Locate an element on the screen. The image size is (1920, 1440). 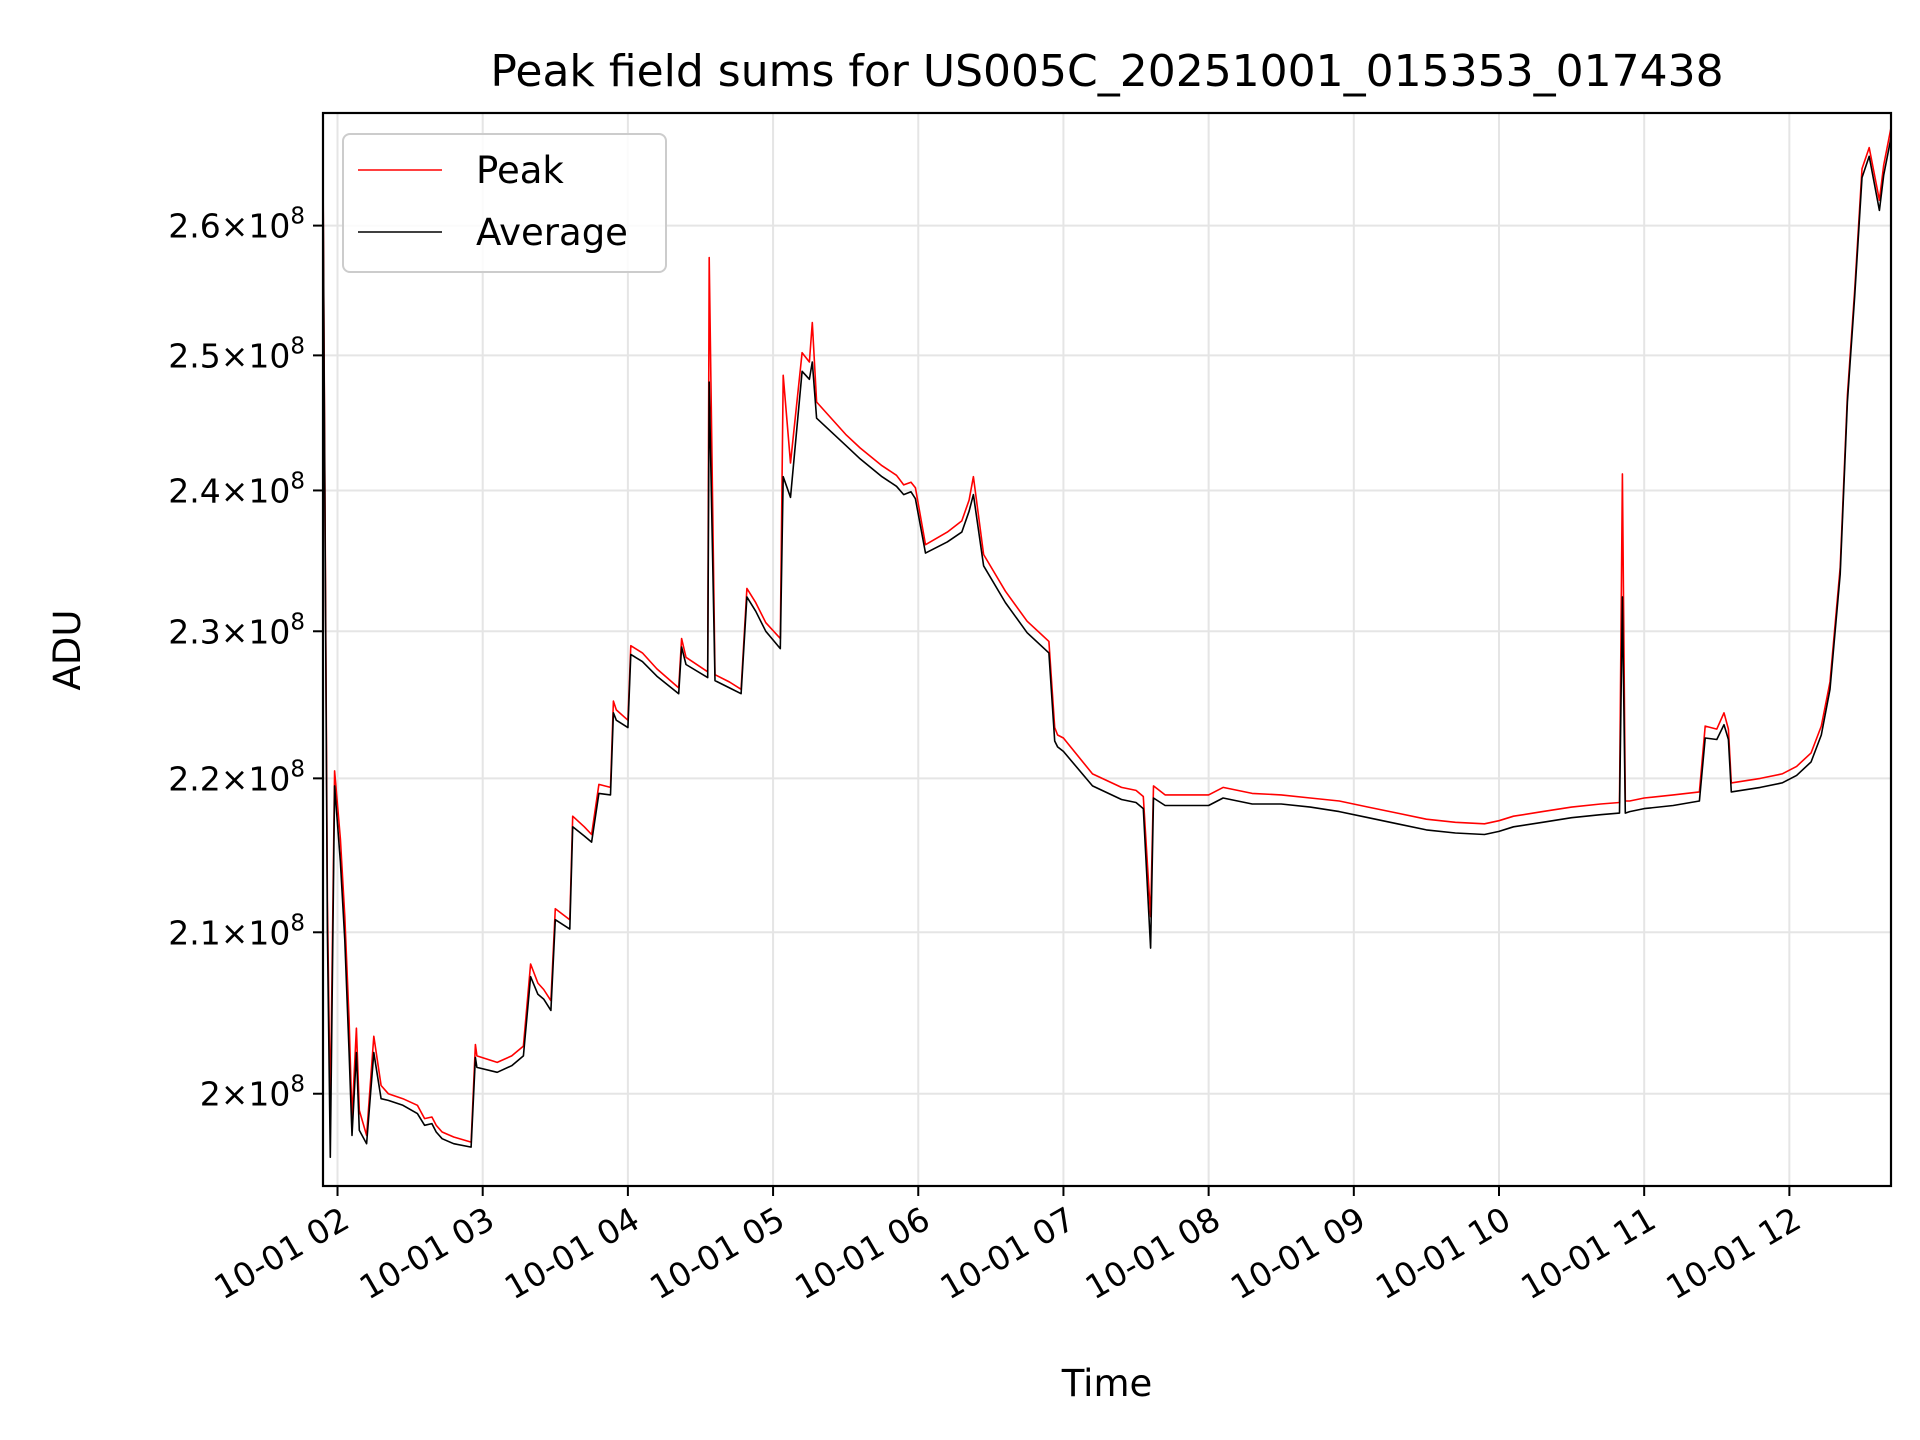
y-axis-label: ADU is located at coordinates (67, 650).